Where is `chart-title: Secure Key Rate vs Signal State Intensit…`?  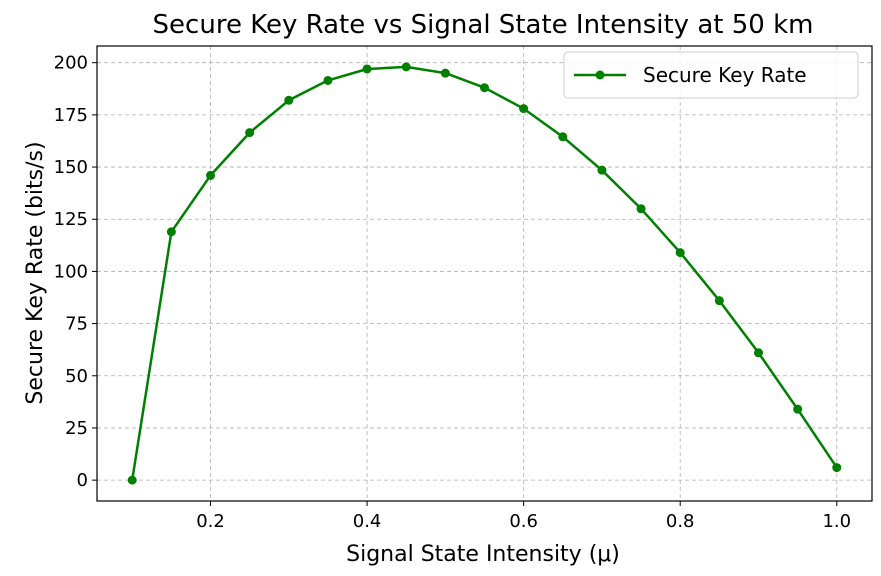
chart-title: Secure Key Rate vs Signal State Intensit… is located at coordinates (483, 25).